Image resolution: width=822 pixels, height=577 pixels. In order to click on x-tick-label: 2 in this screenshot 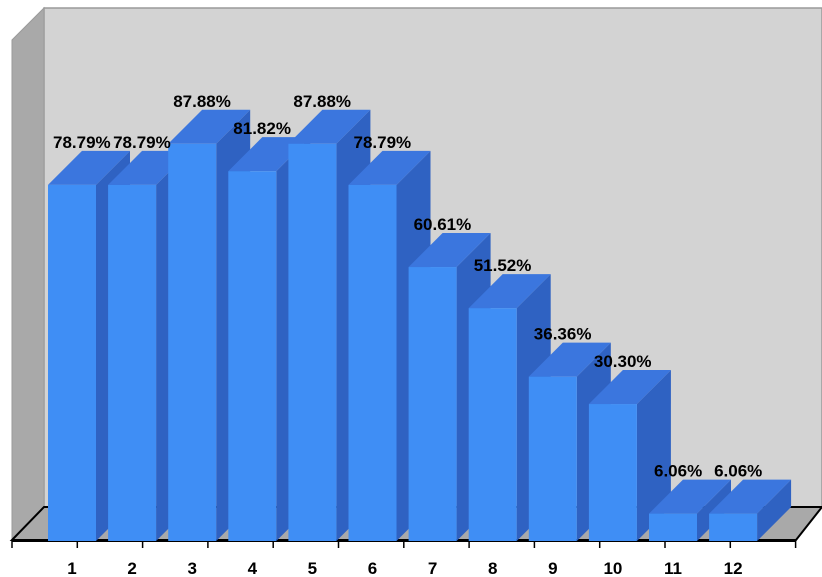, I will do `click(131, 568)`.